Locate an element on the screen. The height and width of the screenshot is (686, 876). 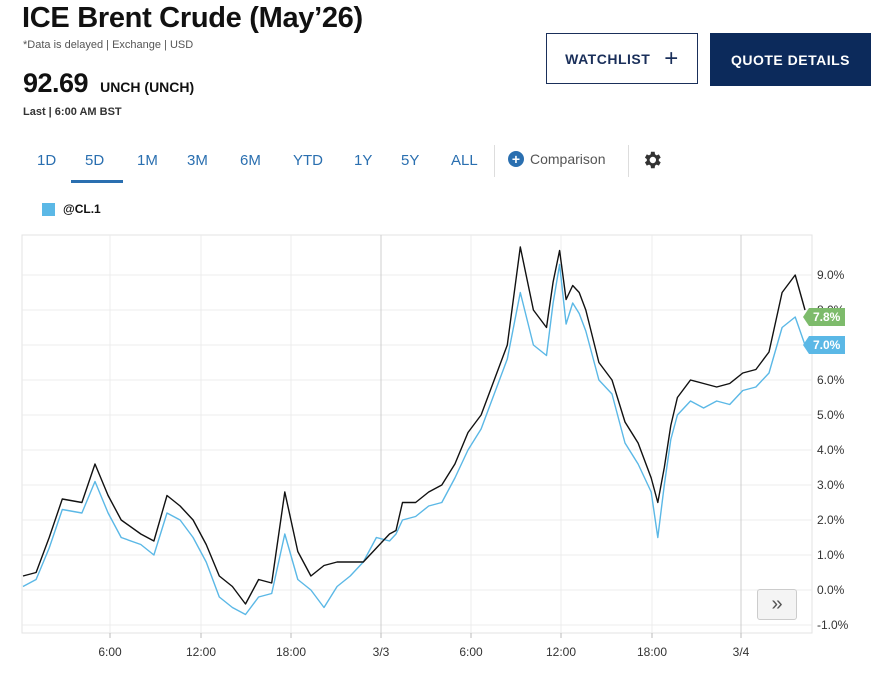
last-update-time: Last | 6:00 AM BST is located at coordinates (72, 112).